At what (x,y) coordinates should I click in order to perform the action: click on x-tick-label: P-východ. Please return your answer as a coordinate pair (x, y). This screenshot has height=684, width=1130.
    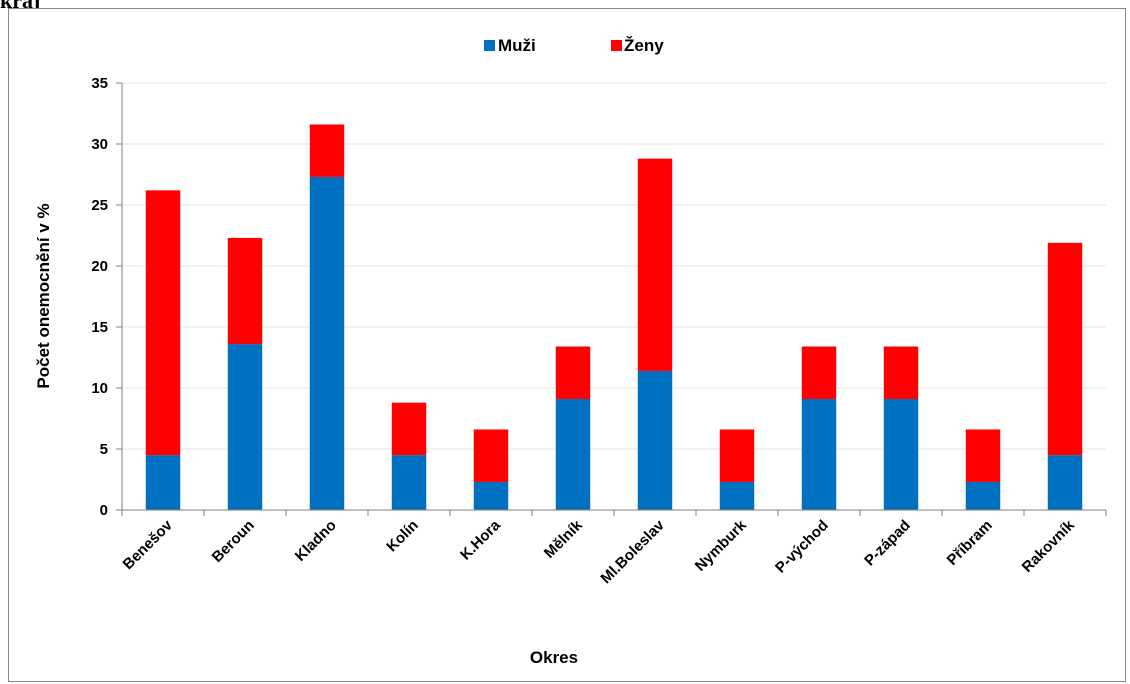
    Looking at the image, I should click on (802, 547).